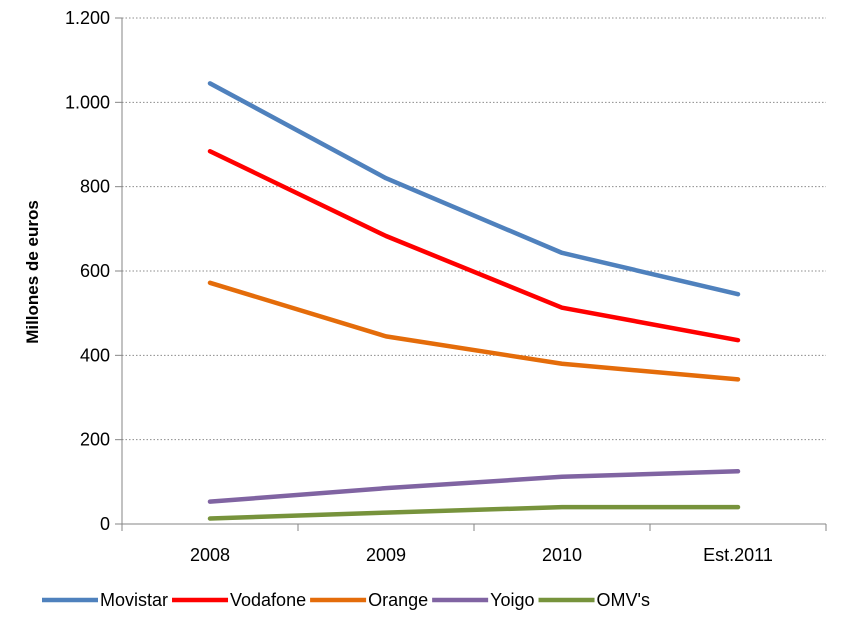  What do you see at coordinates (562, 555) in the screenshot?
I see `x-tick-label: 2010` at bounding box center [562, 555].